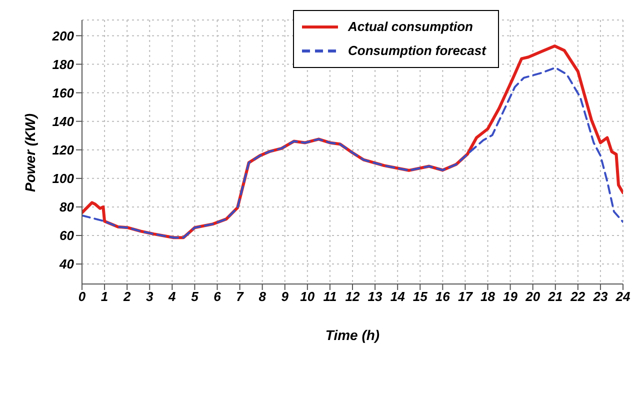 This screenshot has width=643, height=412. What do you see at coordinates (622, 296) in the screenshot?
I see `x-tick-label: 24` at bounding box center [622, 296].